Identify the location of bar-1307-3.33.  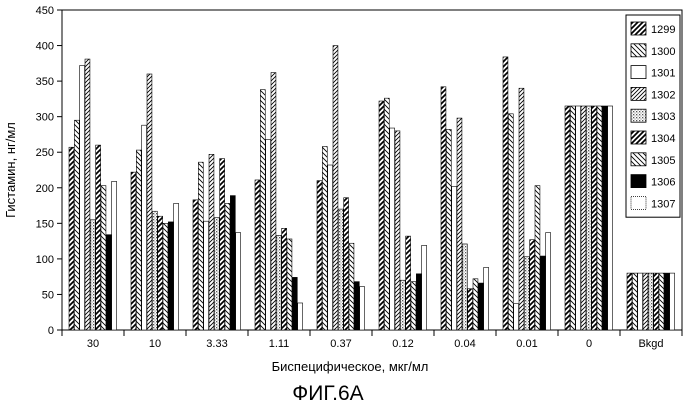
(238, 281).